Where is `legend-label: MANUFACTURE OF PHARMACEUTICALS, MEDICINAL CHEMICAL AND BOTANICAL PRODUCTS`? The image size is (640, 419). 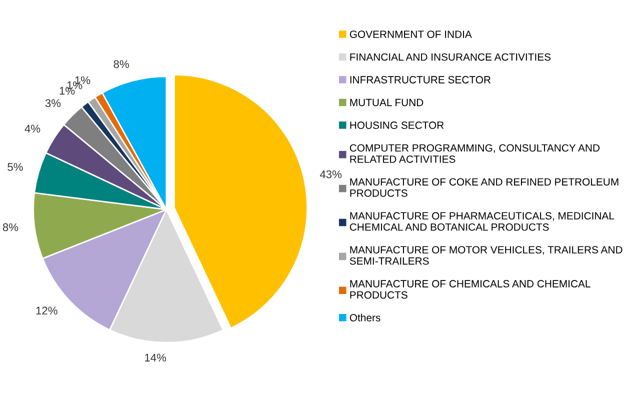 legend-label: MANUFACTURE OF PHARMACEUTICALS, MEDICINAL CHEMICAL AND BOTANICAL PRODUCTS is located at coordinates (482, 221).